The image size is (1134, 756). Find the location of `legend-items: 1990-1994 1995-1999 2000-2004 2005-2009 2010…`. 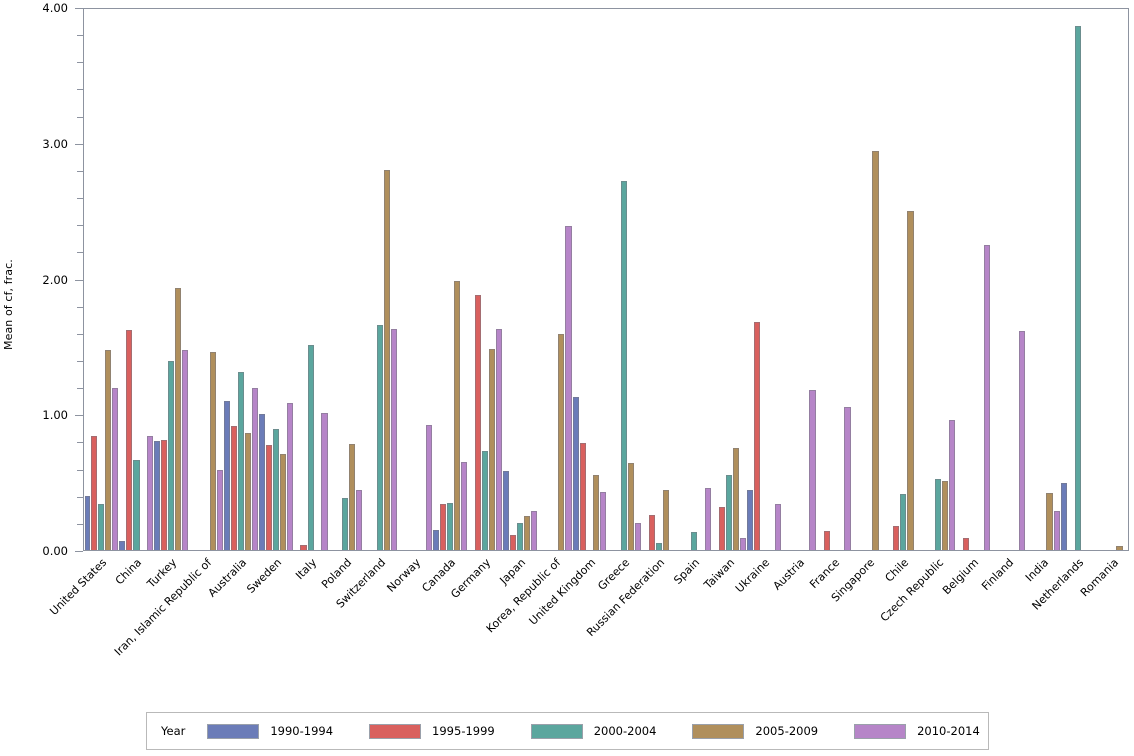

legend-items: 1990-1994 1995-1999 2000-2004 2005-2009 2010… is located at coordinates (611, 731).